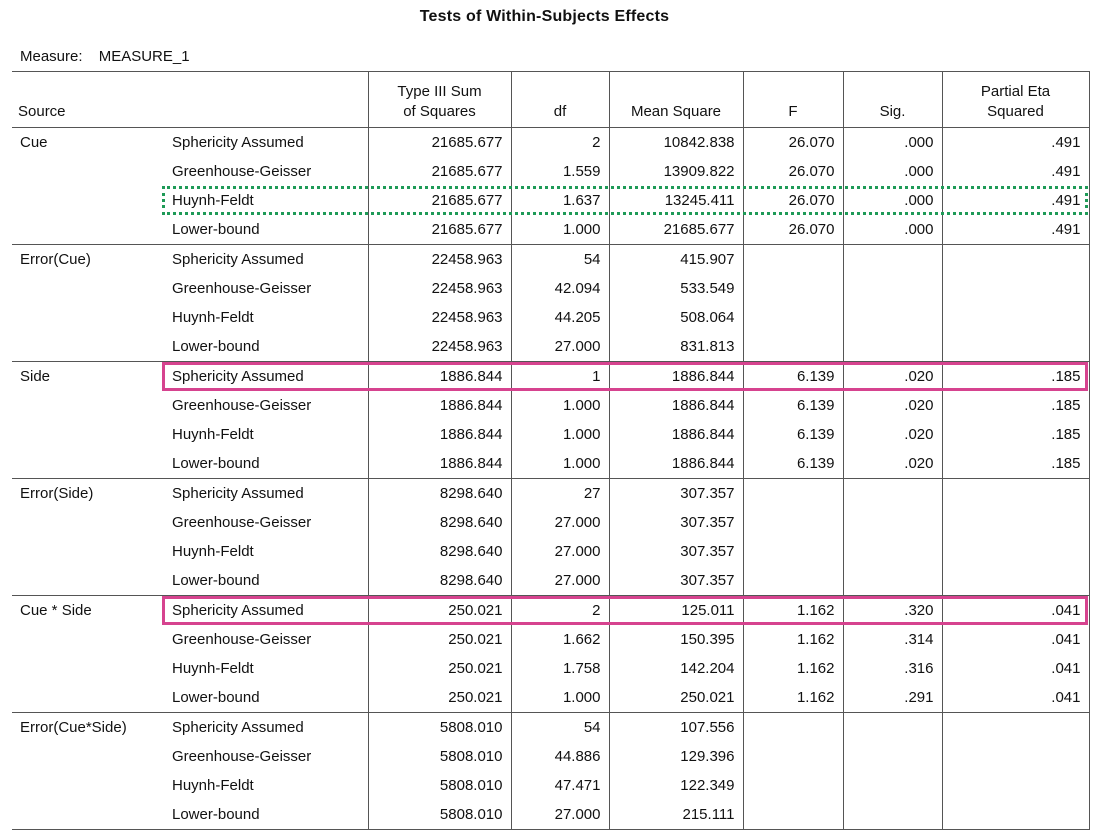  What do you see at coordinates (675, 522) in the screenshot?
I see `mean-square-cell: 307.357` at bounding box center [675, 522].